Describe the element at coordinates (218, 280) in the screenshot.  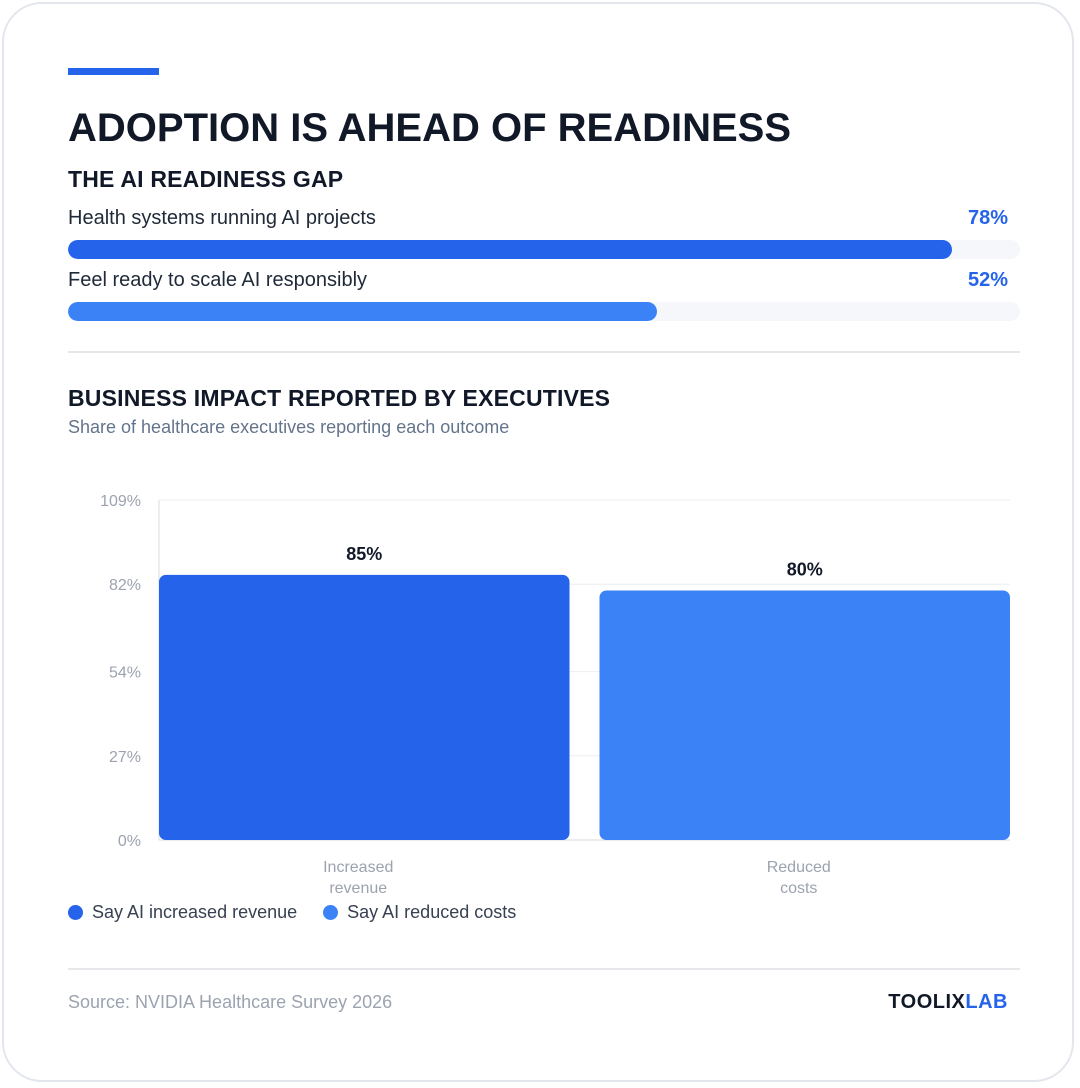
I see `metric-label-ready-to-scale: Feel ready to scale AI responsibly` at that location.